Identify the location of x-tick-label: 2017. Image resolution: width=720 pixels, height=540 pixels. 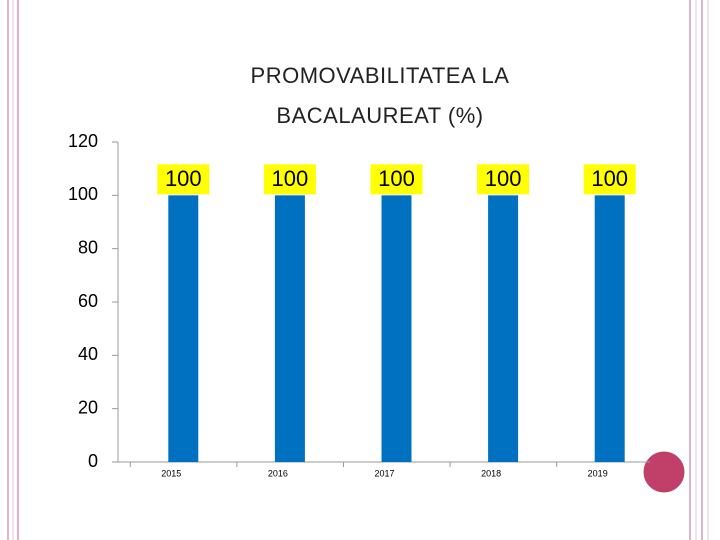
(384, 473).